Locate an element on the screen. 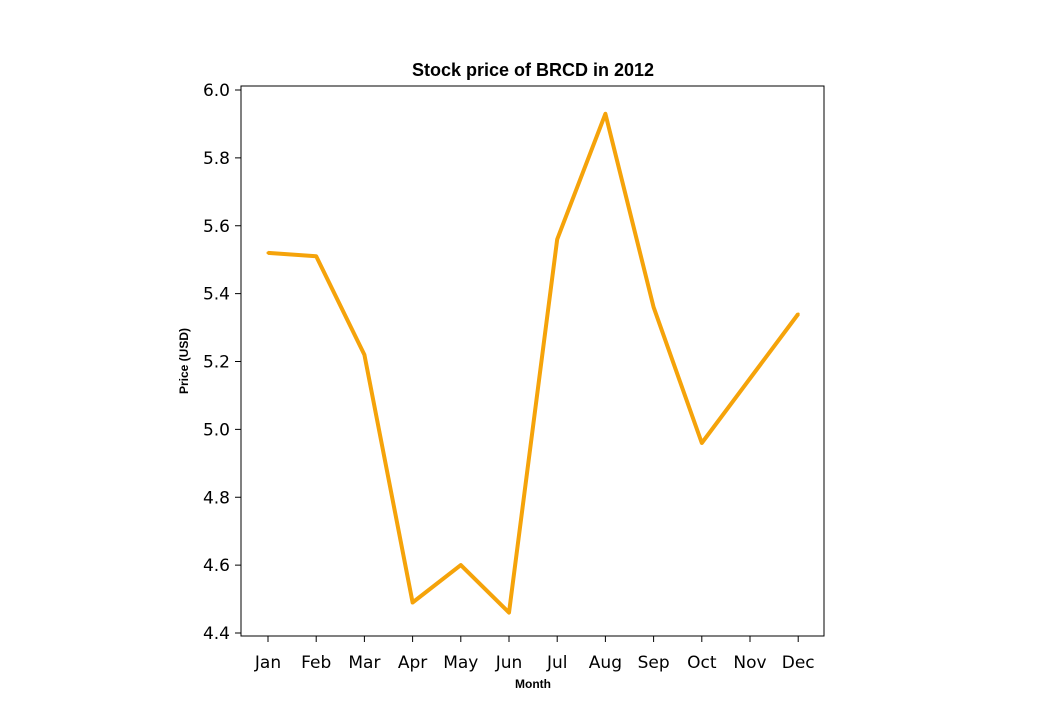  y-axis: 4.4 4.6 4.8 5.0 5.2 5.4 5.6 5.8 6.0 is located at coordinates (222, 362).